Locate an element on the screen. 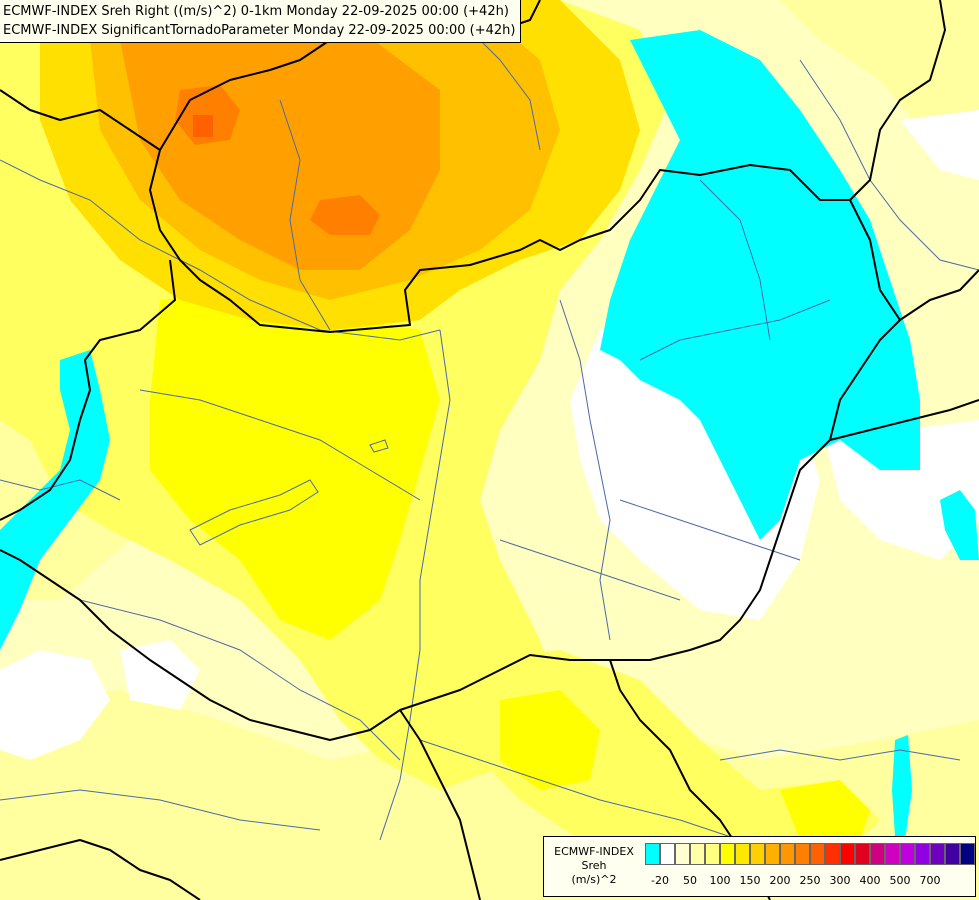  legend-param: Sreh is located at coordinates (594, 865).